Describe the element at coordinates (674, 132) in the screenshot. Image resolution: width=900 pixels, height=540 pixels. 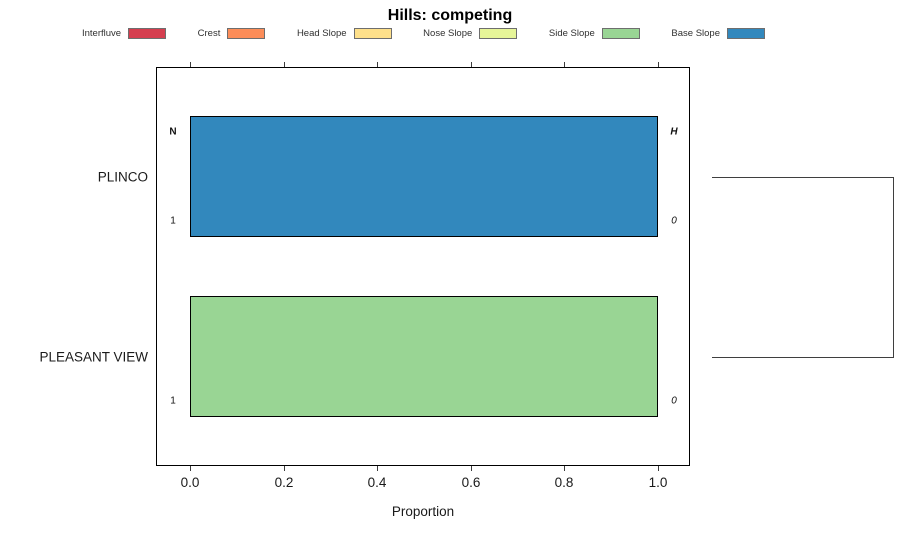
I see `bar-annotation: H` at that location.